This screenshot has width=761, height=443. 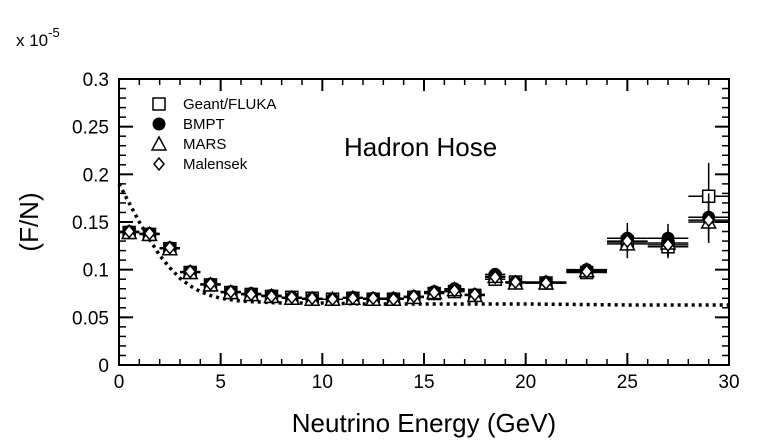 I want to click on x-tick-label: 0, so click(x=119, y=382).